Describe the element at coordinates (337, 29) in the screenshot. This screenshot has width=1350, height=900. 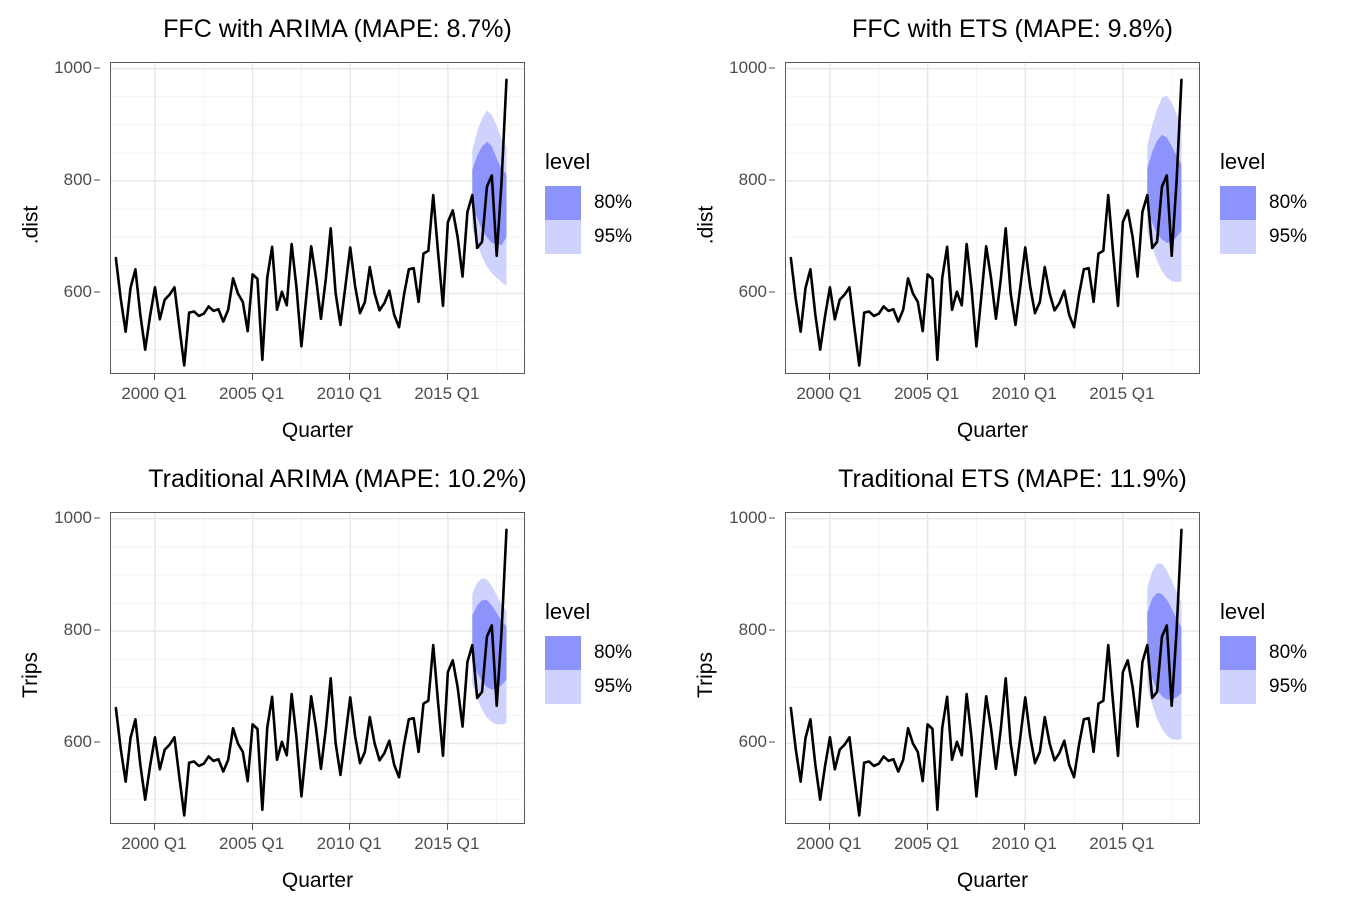
I see `panel-title: FFC with ARIMA (MAPE: 8.7%)` at that location.